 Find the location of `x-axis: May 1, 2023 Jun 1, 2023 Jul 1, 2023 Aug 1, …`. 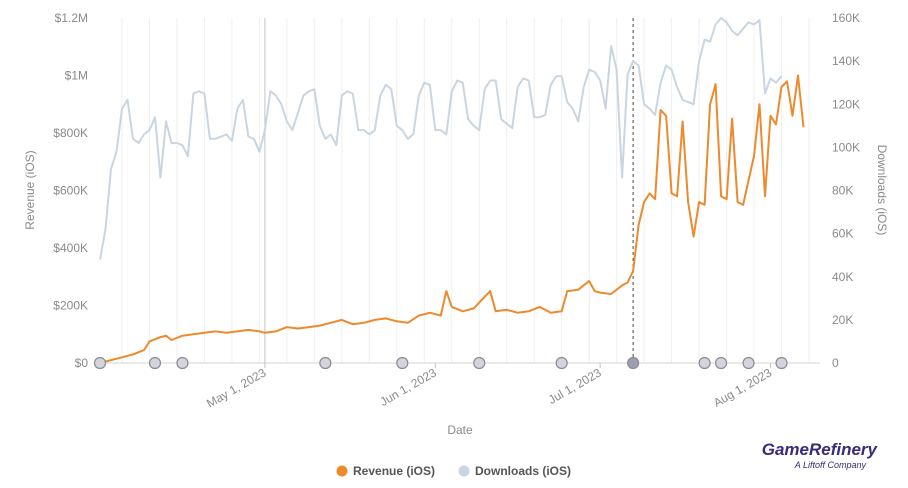

x-axis: May 1, 2023 Jun 1, 2023 Jul 1, 2023 Aug 1, … is located at coordinates (489, 387).